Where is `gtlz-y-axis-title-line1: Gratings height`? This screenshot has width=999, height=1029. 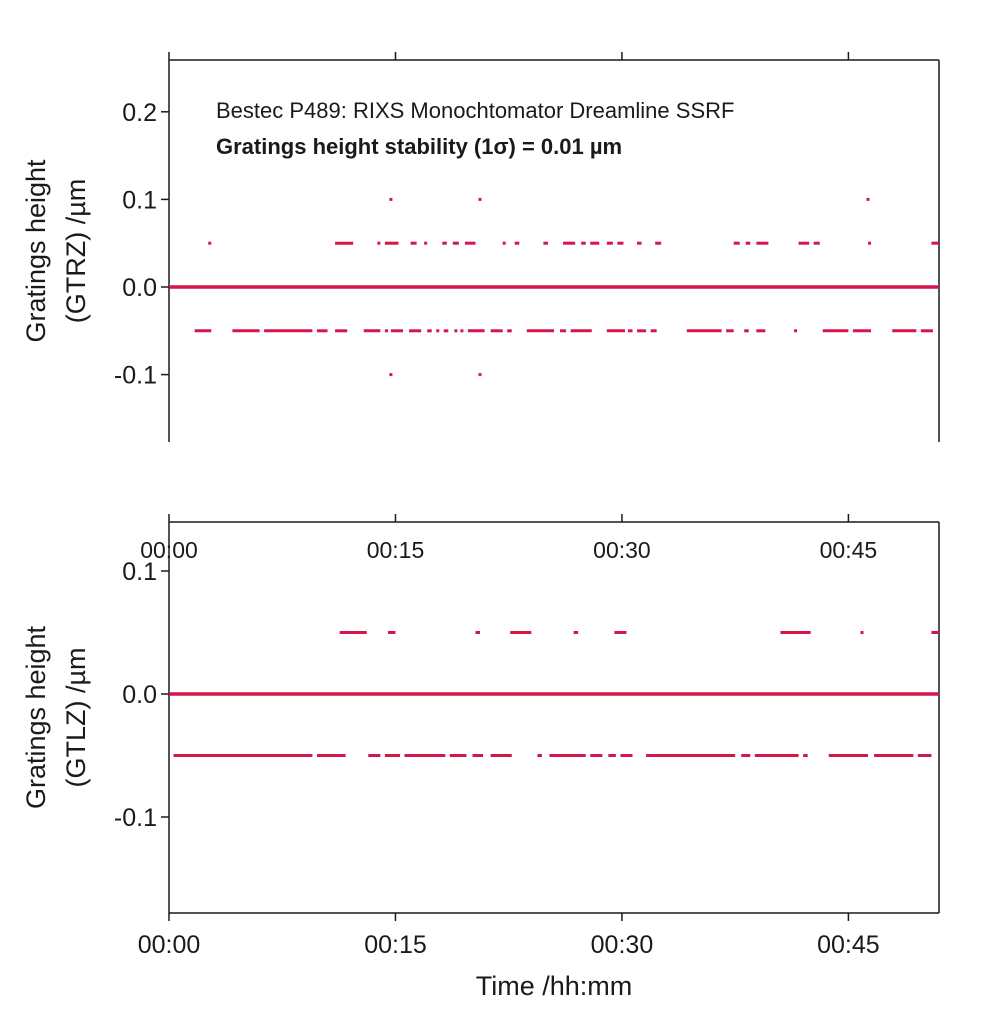 gtlz-y-axis-title-line1: Gratings height is located at coordinates (36, 717).